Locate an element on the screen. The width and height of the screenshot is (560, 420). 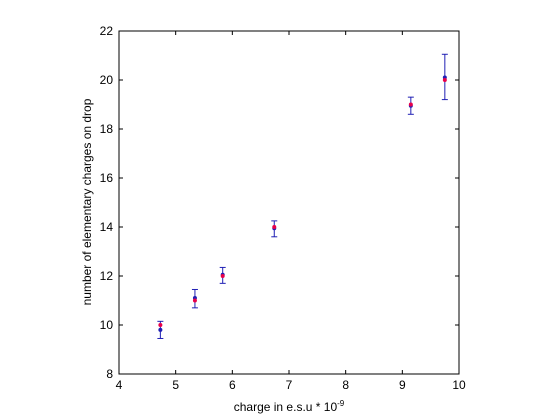
data-point-marker is located at coordinates (160, 329).